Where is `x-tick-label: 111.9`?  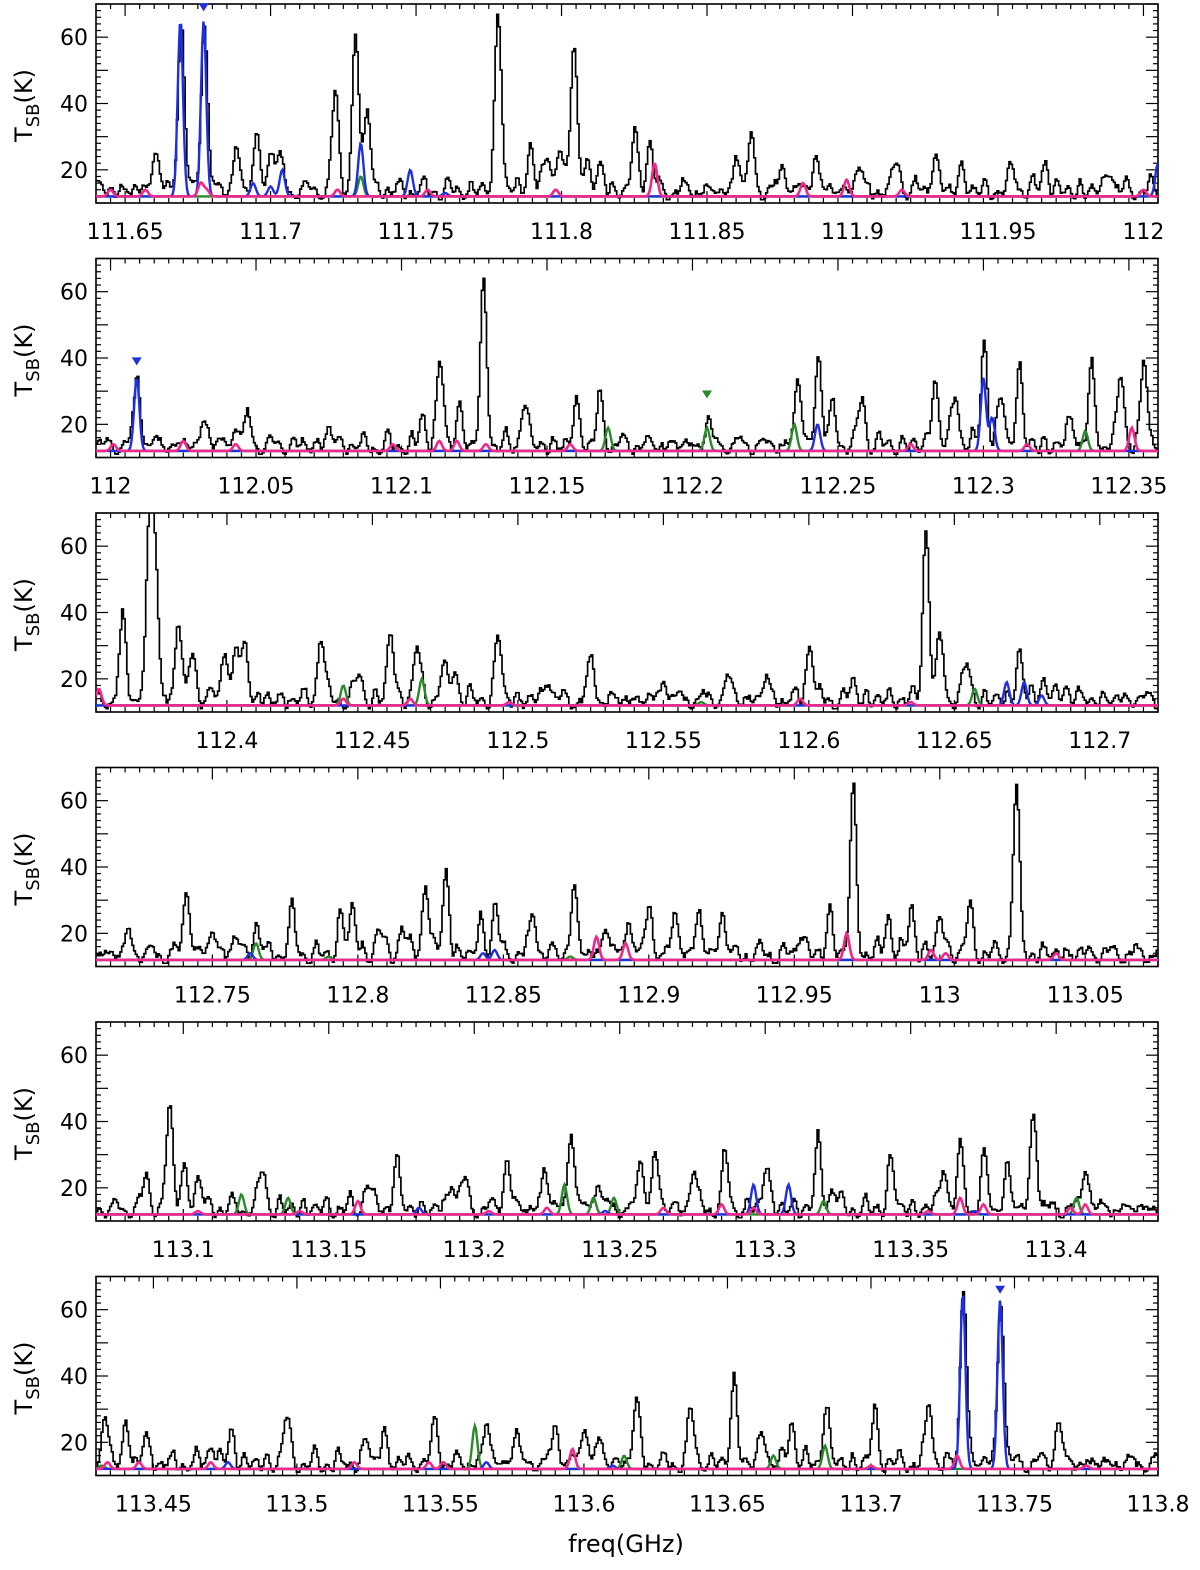
x-tick-label: 111.9 is located at coordinates (852, 232).